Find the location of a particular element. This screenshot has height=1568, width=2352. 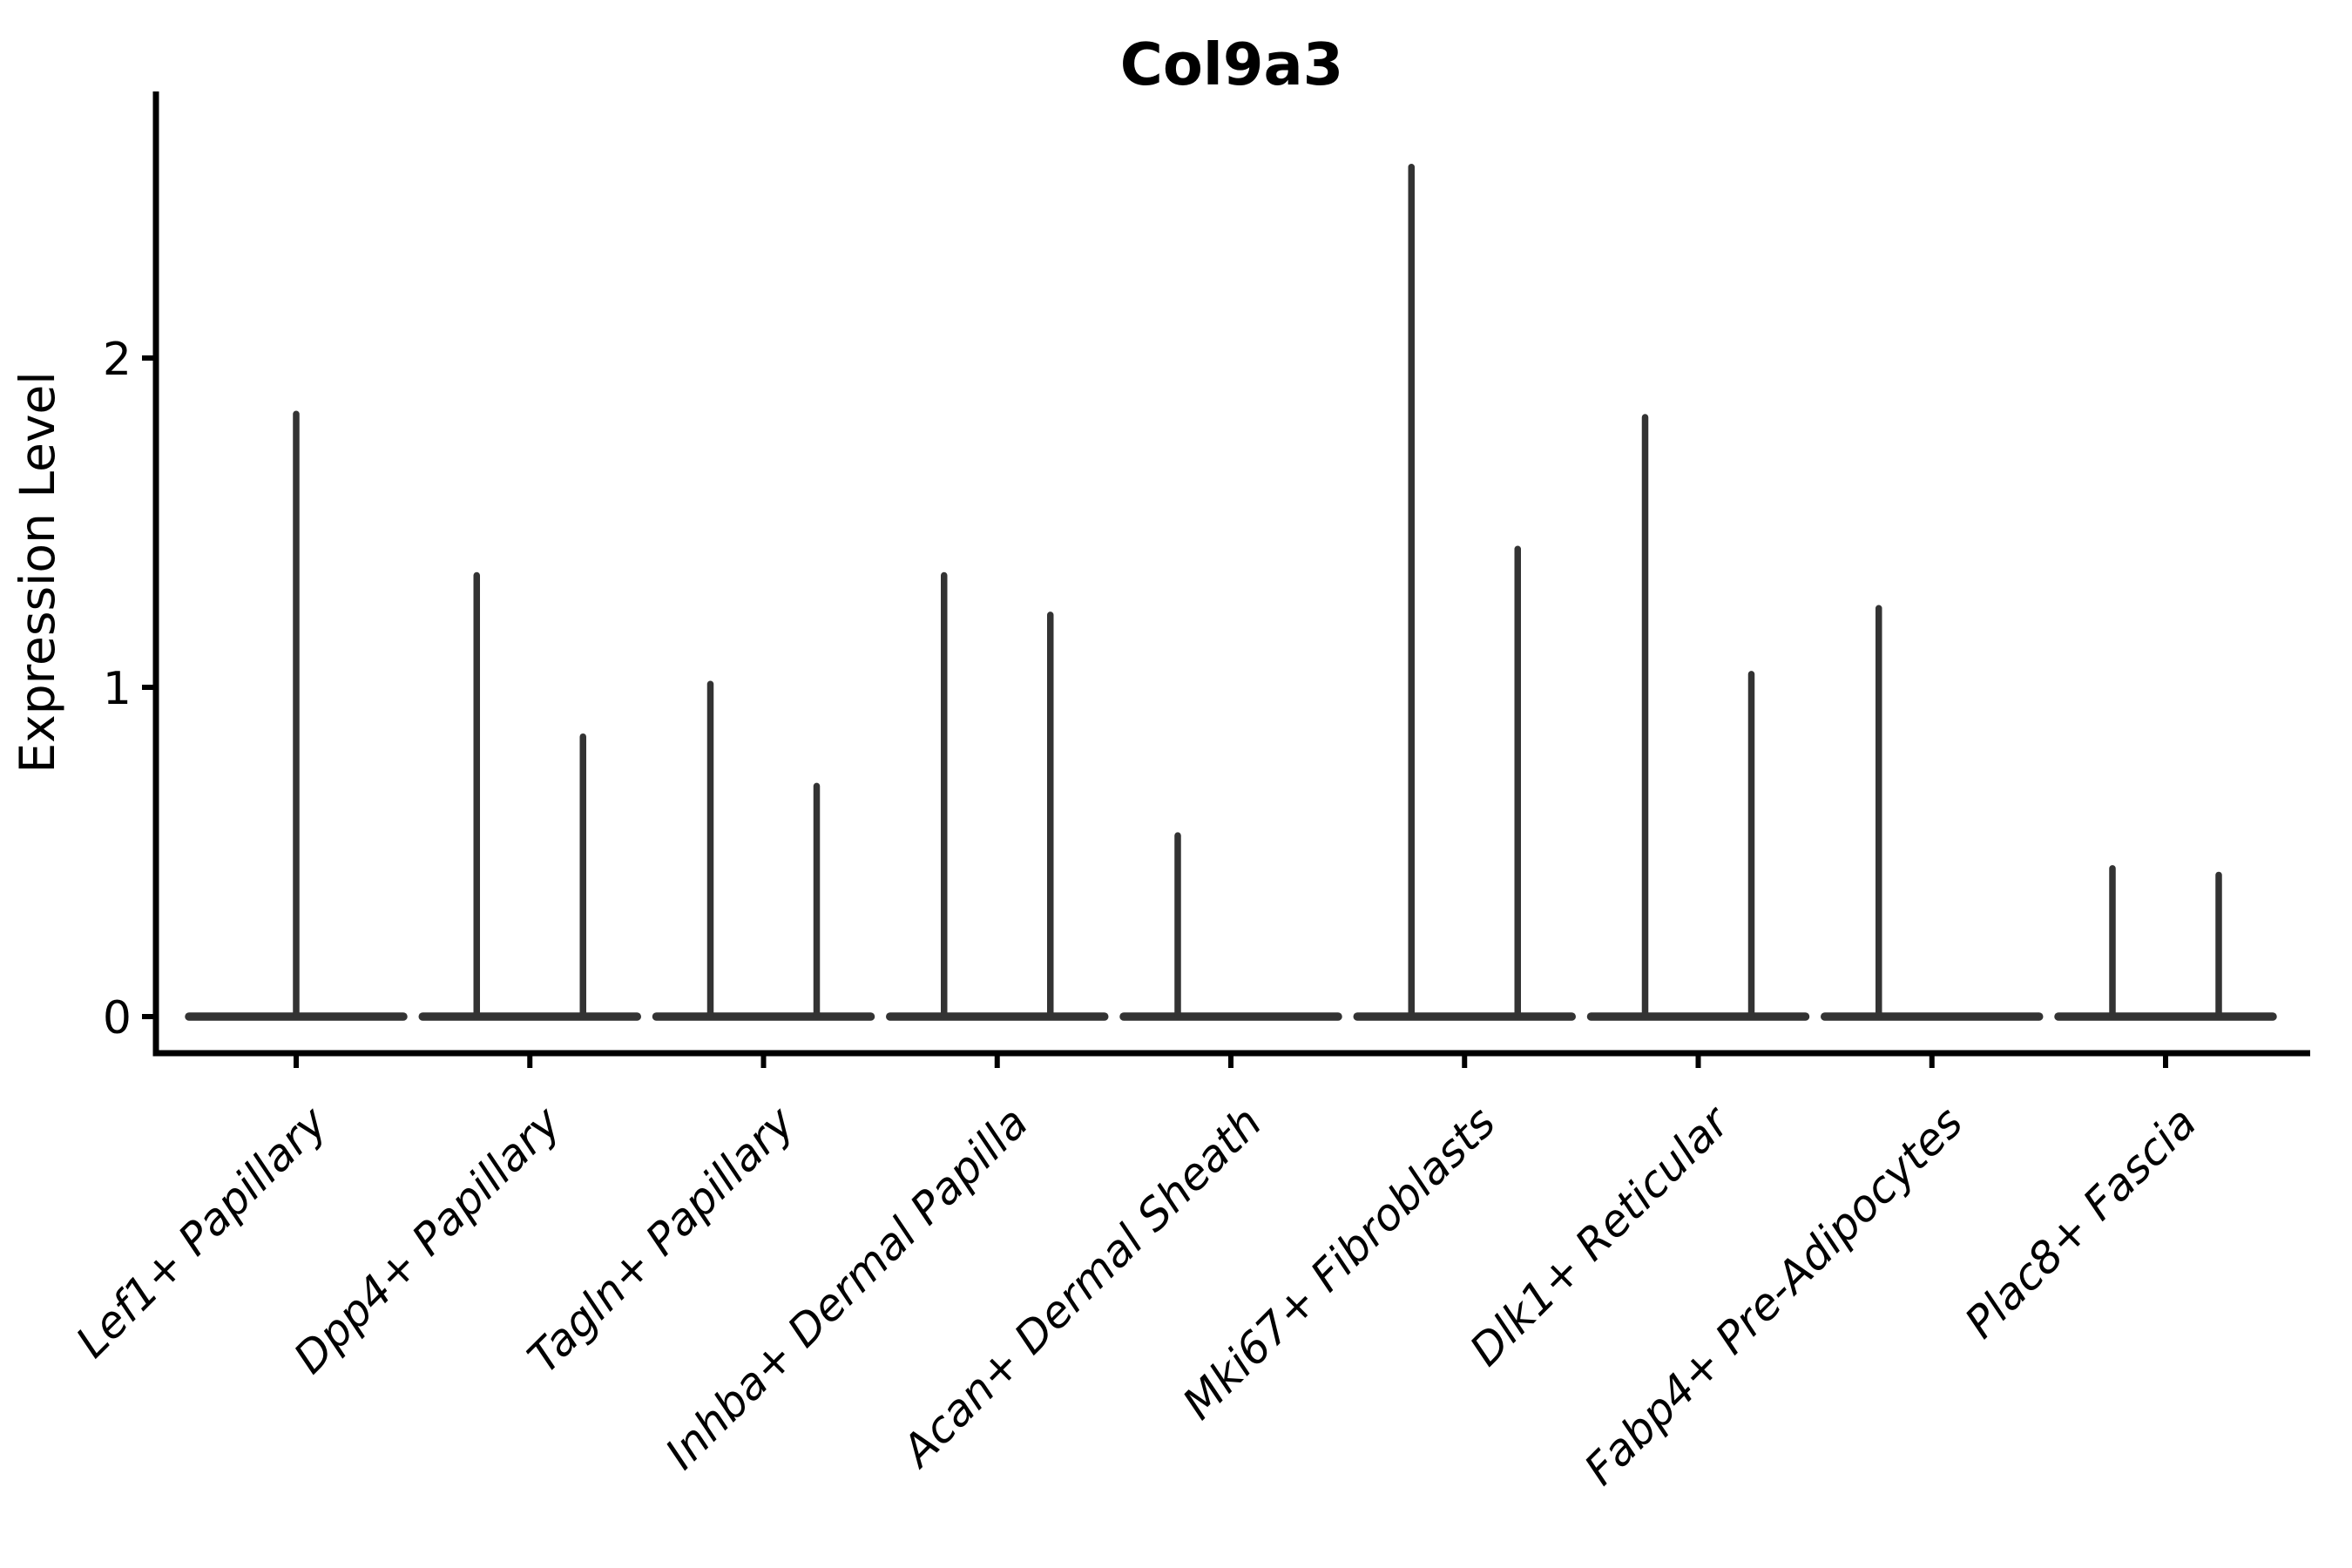

y-tick-label: 0 is located at coordinates (118, 1018).